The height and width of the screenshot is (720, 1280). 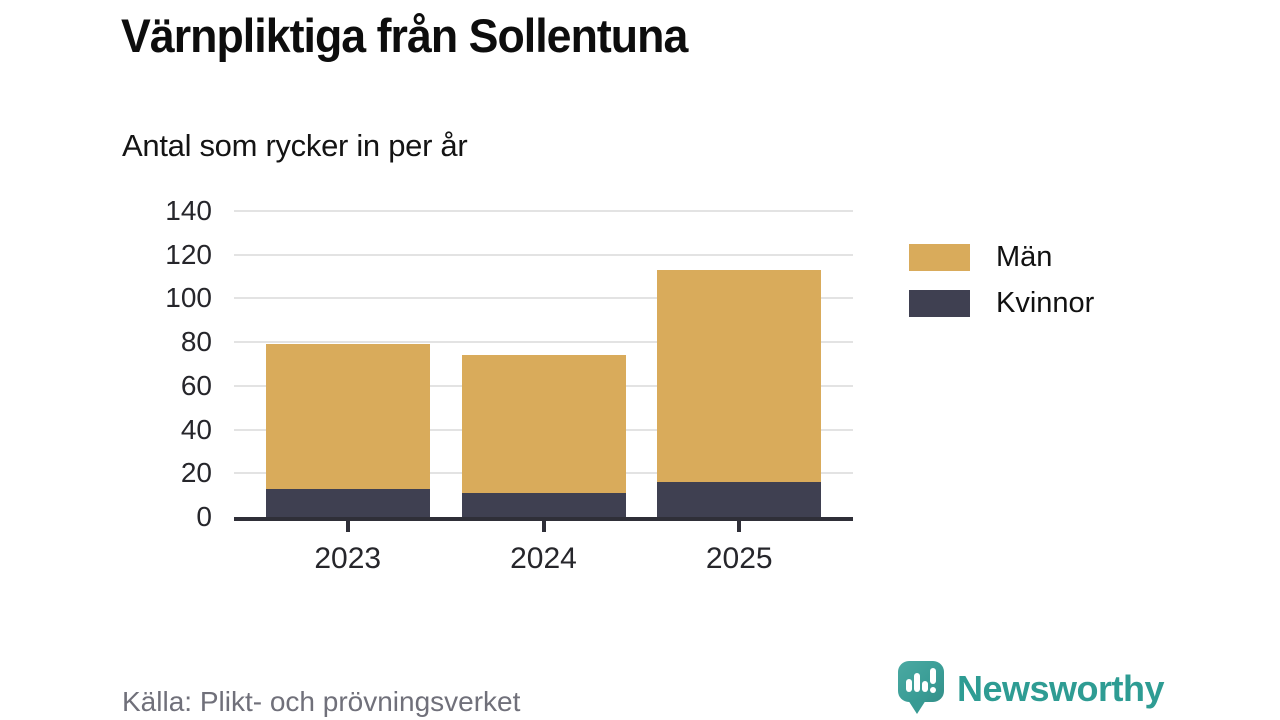 I want to click on legend-item-män: Män, so click(x=1001, y=257).